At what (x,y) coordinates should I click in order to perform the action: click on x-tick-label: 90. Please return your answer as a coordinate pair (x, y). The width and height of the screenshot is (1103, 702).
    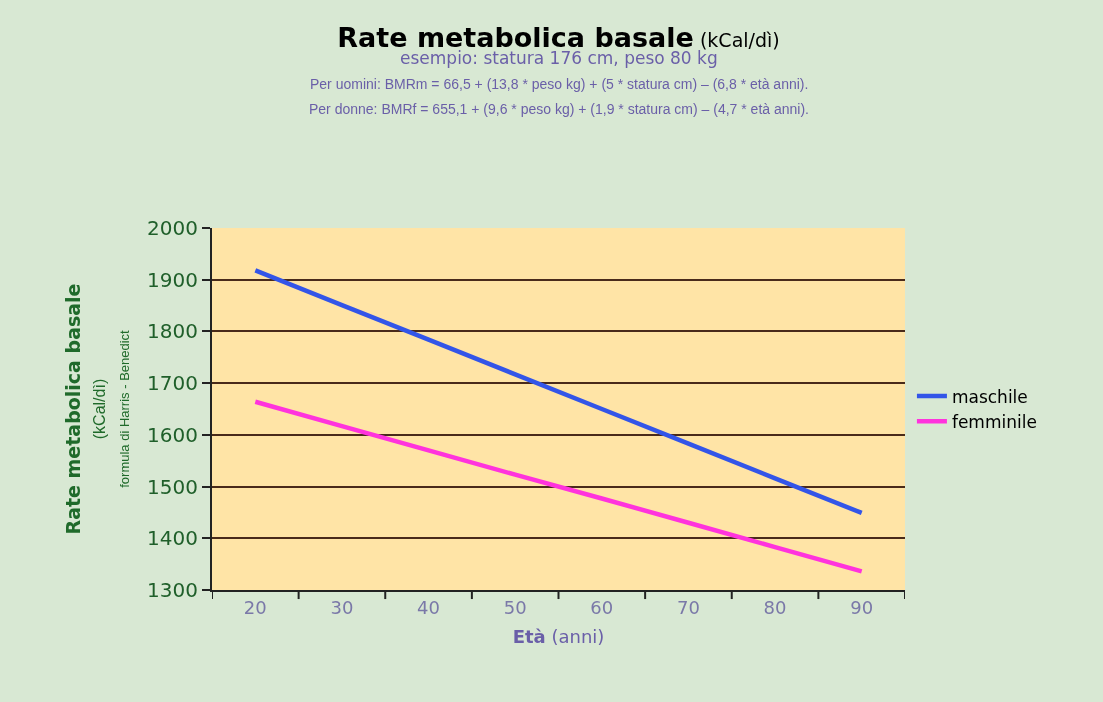
    Looking at the image, I should click on (862, 607).